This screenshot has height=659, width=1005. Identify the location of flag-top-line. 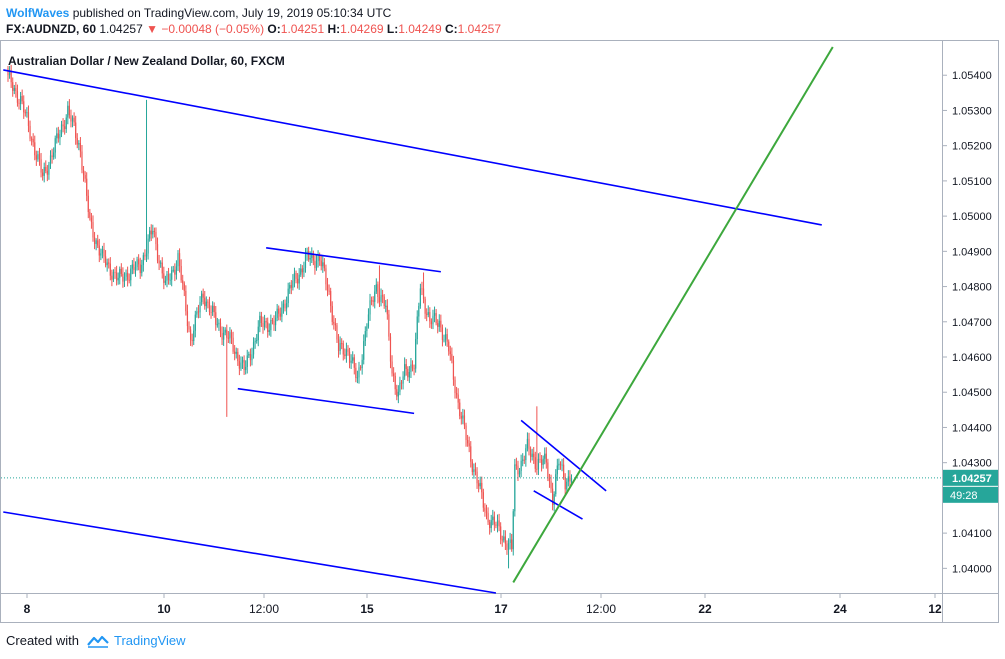
(353, 260).